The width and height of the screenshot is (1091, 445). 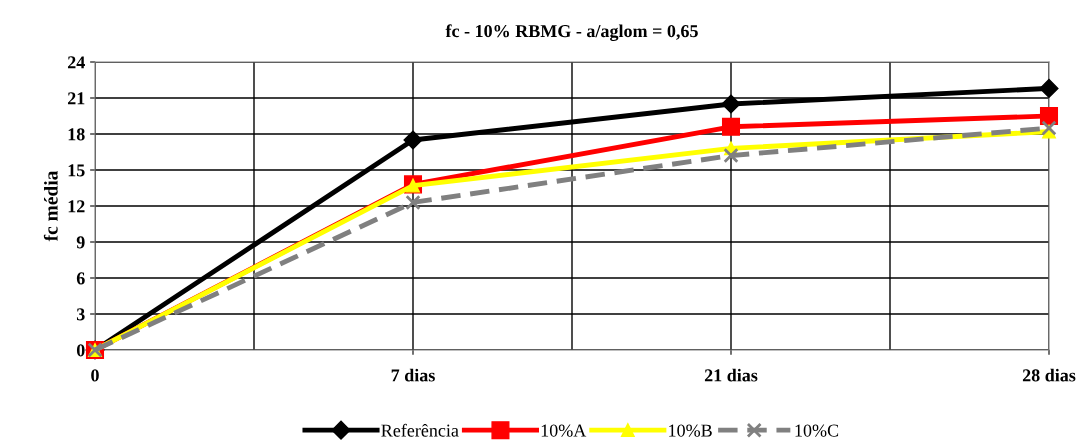 What do you see at coordinates (80, 350) in the screenshot?
I see `y-tick-label: 0` at bounding box center [80, 350].